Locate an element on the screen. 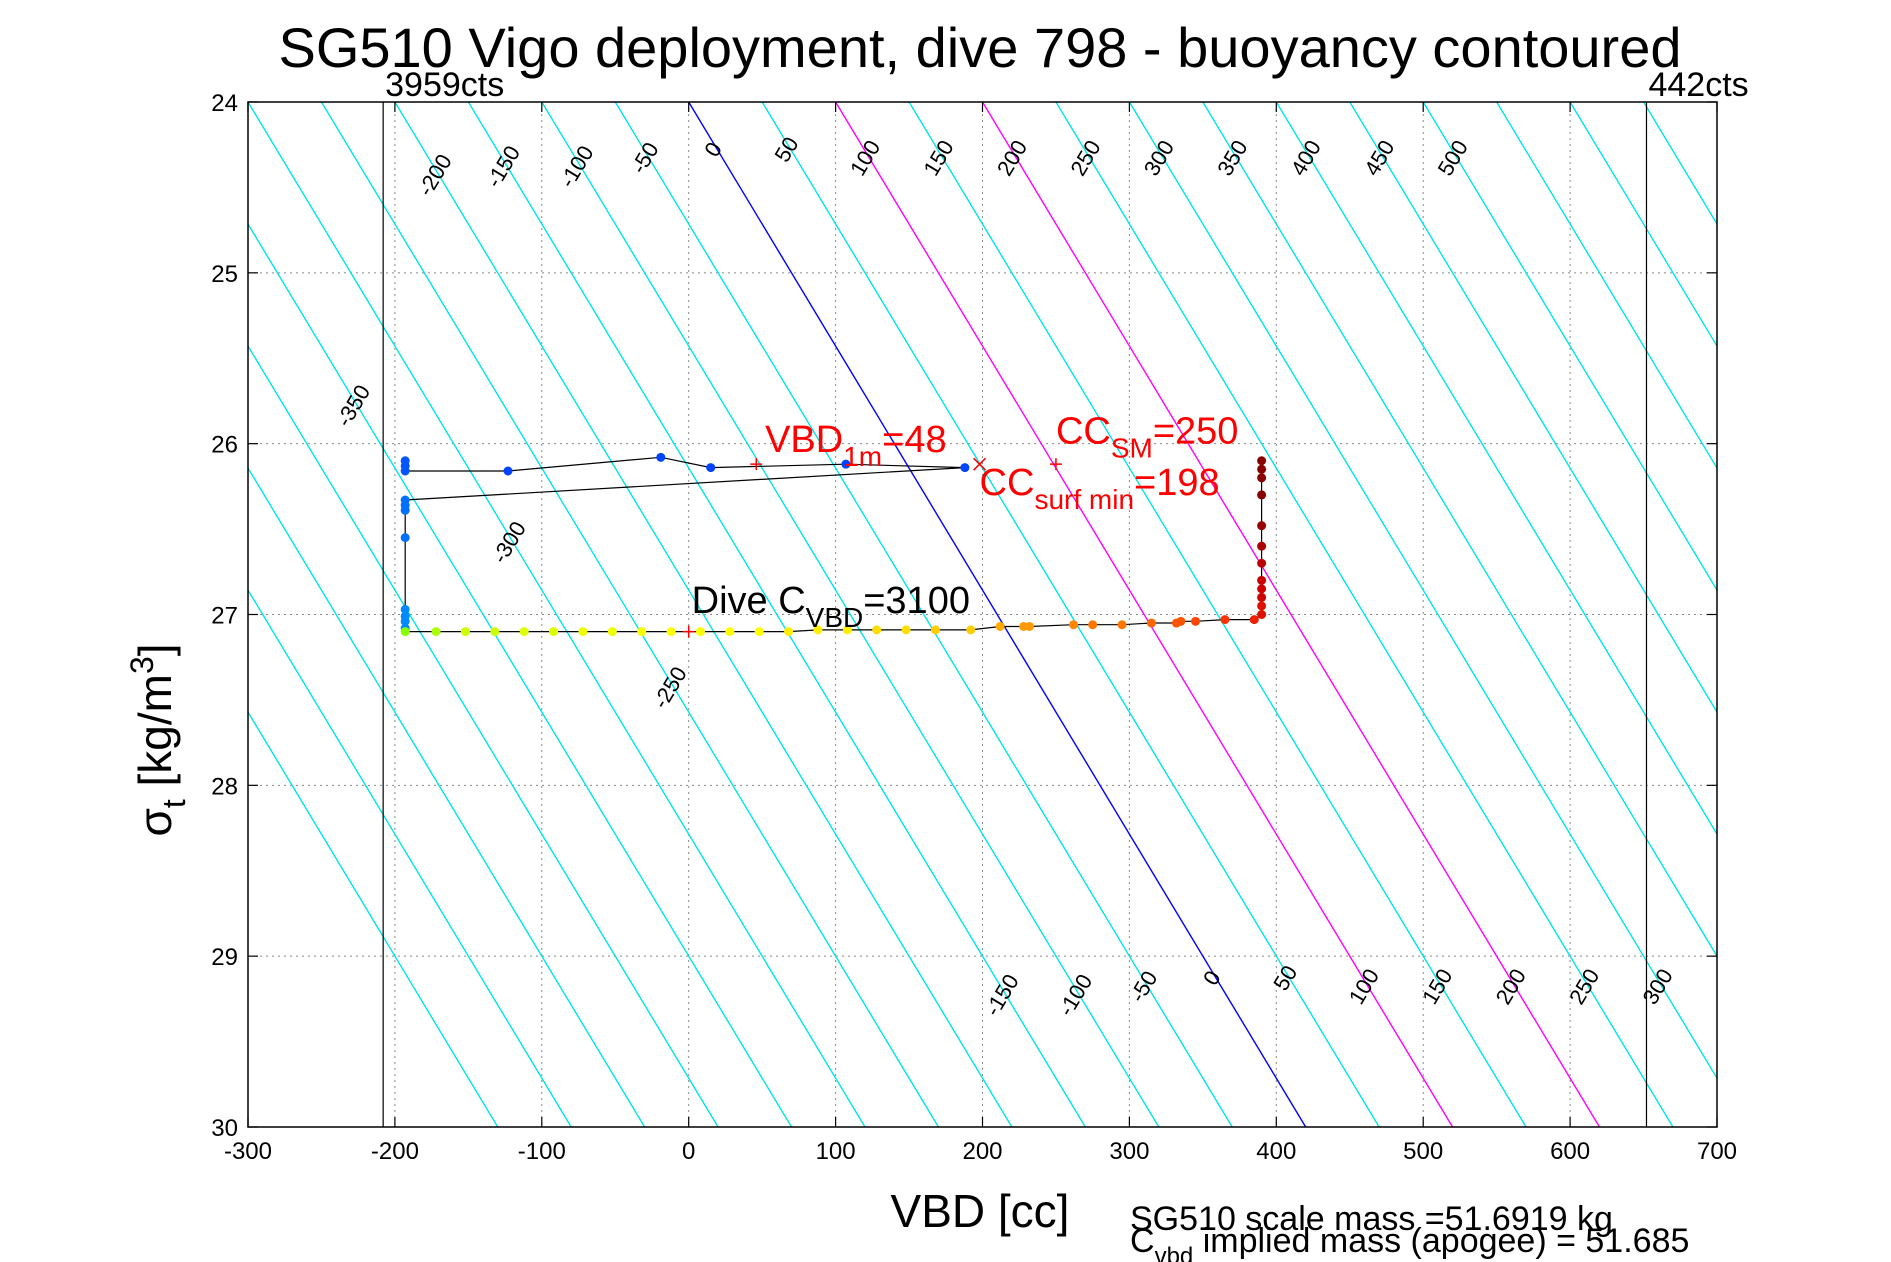 The image size is (1891, 1262). y-tick-label: 28 is located at coordinates (224, 786).